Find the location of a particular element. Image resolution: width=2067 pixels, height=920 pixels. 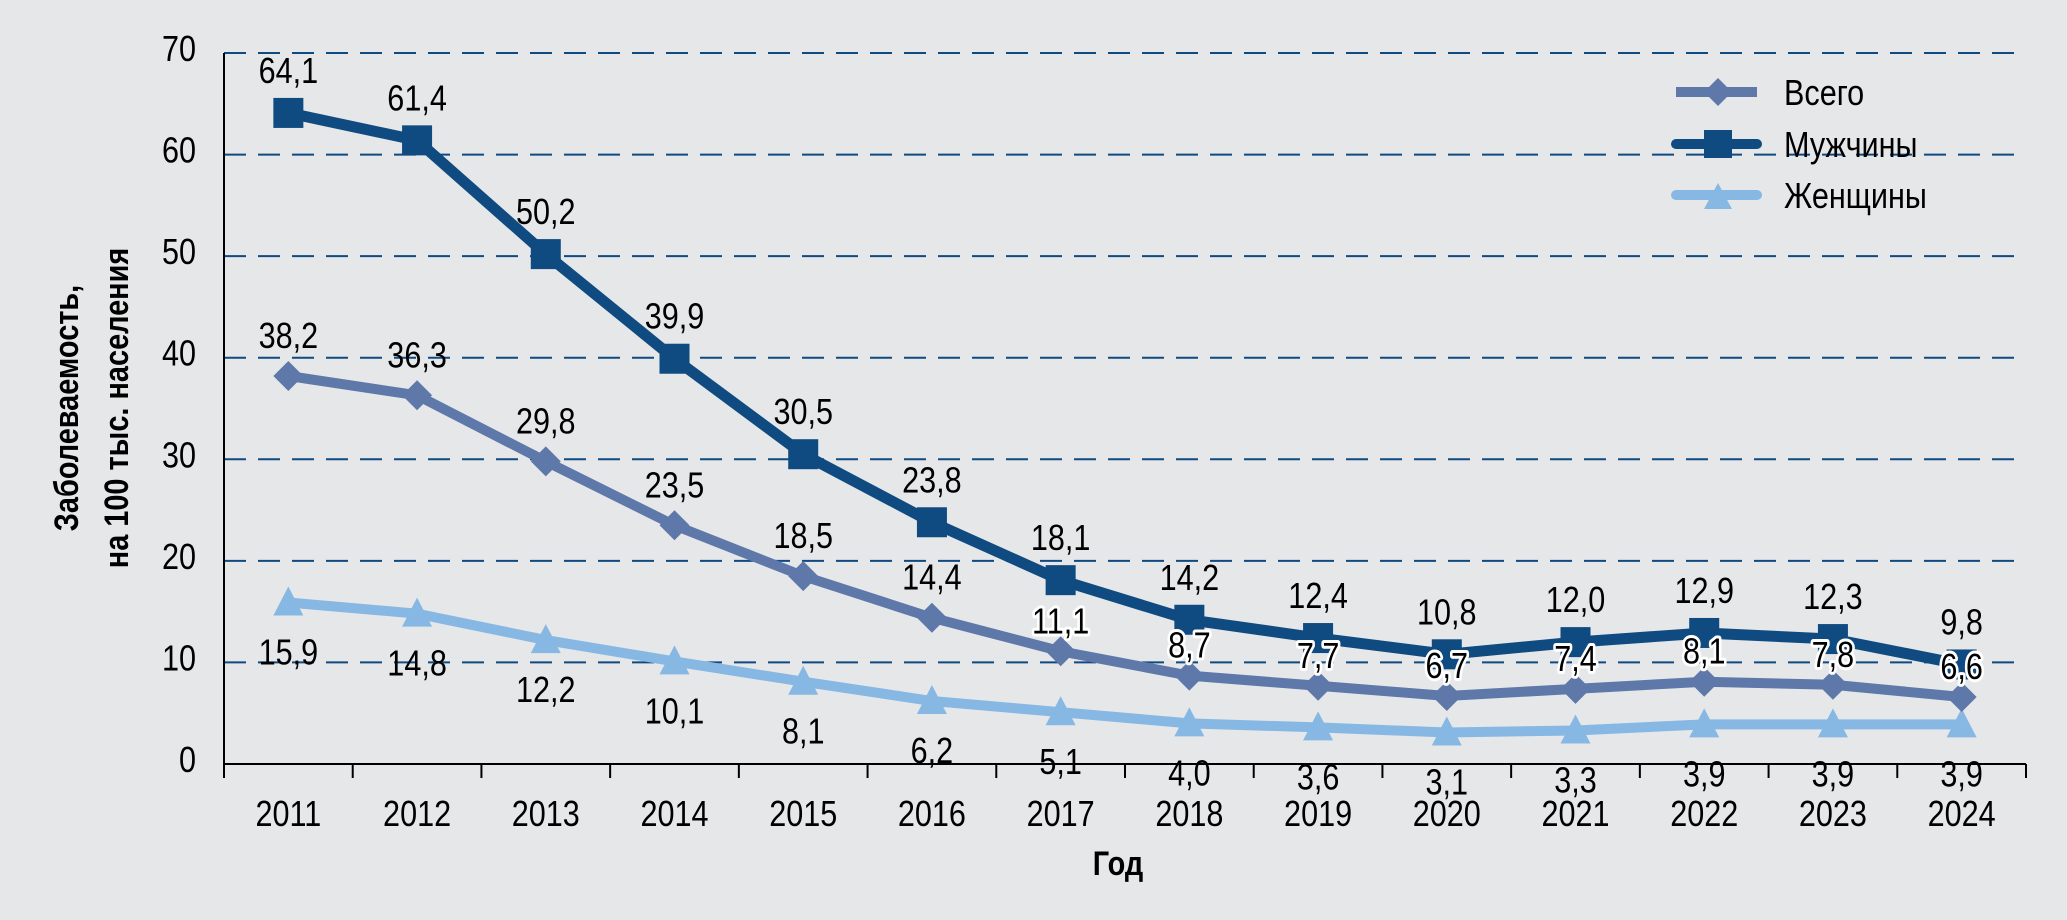

data-label-group: 6,2 is located at coordinates (932, 752).